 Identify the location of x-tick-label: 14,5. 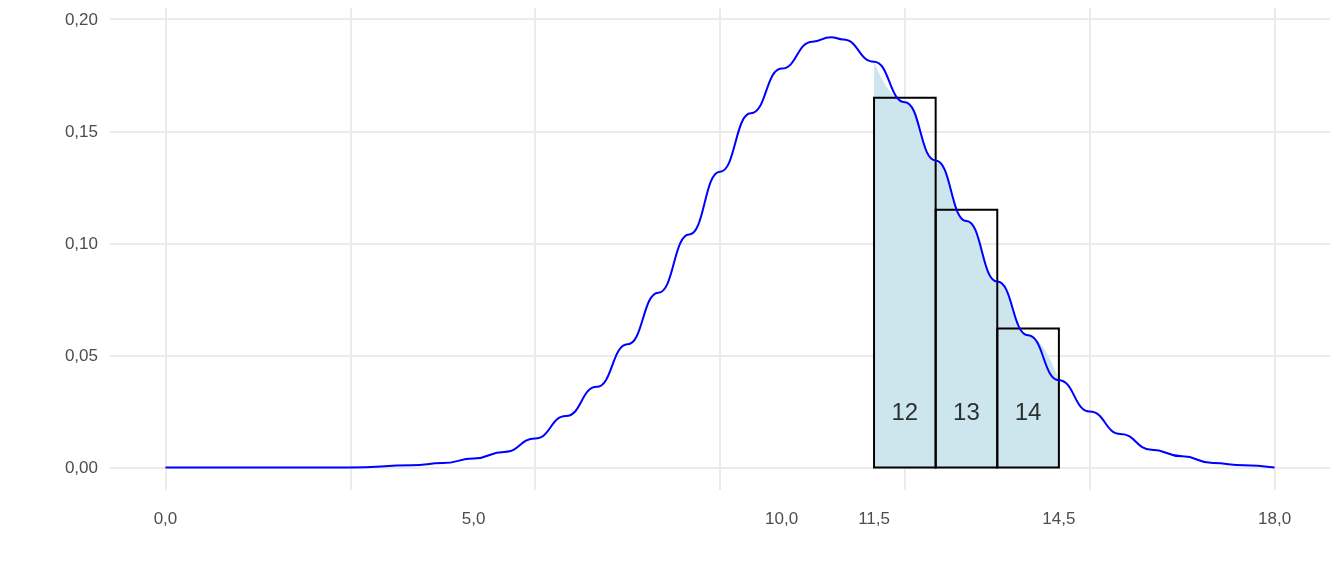
(1059, 518).